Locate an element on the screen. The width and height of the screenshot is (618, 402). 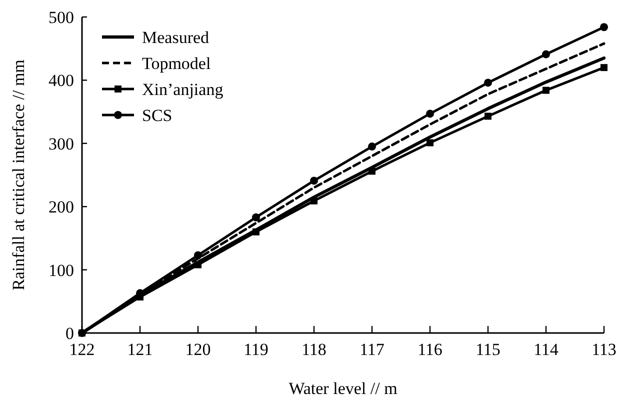
y-axis-title: Rainfall at critical interface // mm is located at coordinates (18, 175).